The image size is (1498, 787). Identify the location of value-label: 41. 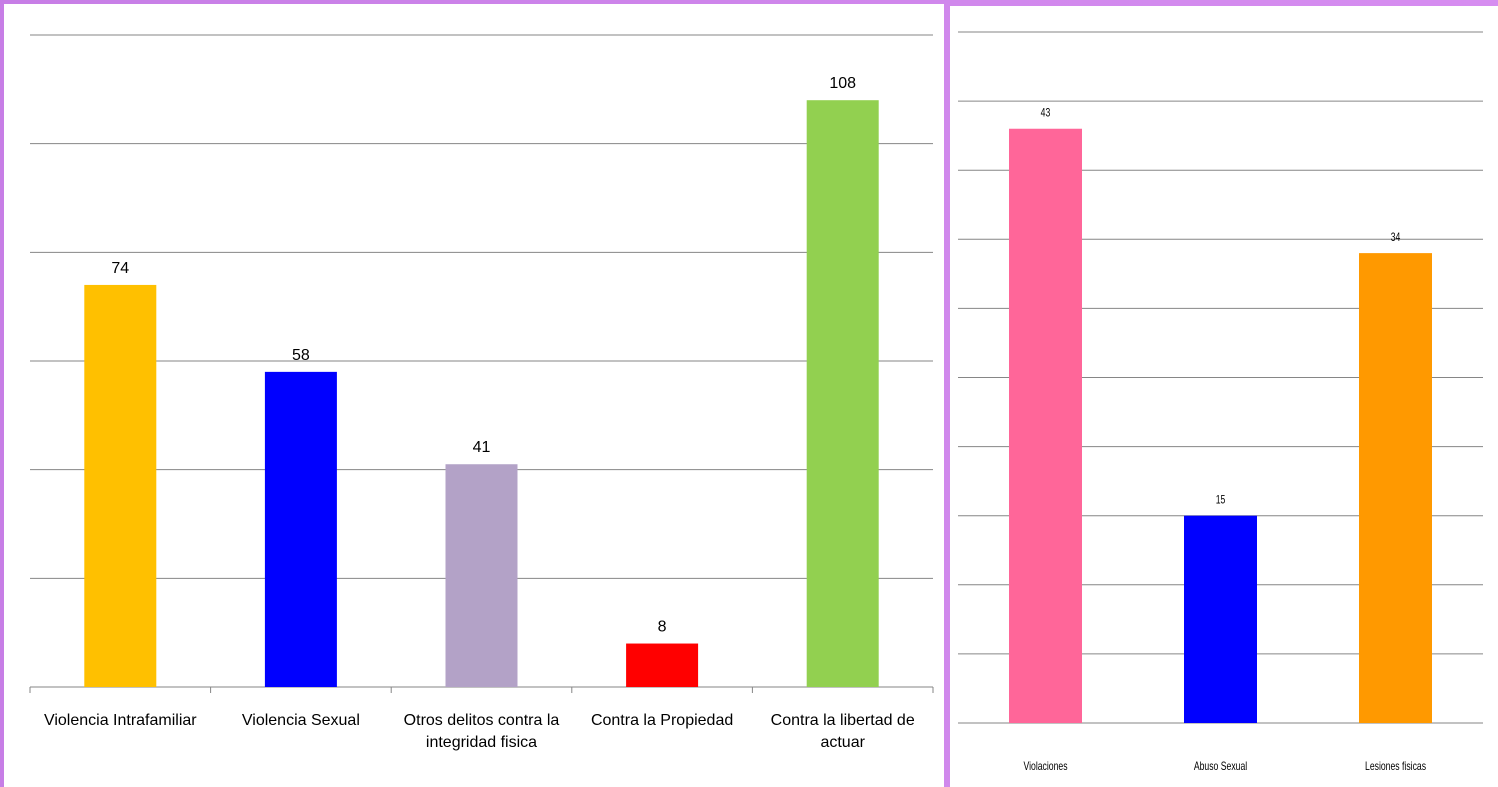
(482, 447).